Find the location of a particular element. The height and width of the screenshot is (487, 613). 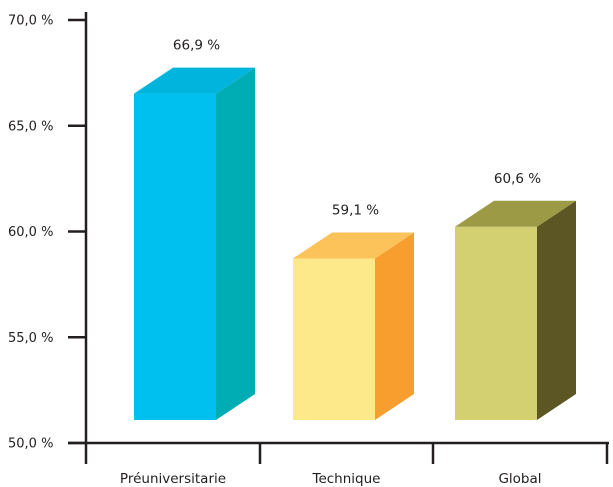

y-tick-label: 65,0 % is located at coordinates (30, 126).